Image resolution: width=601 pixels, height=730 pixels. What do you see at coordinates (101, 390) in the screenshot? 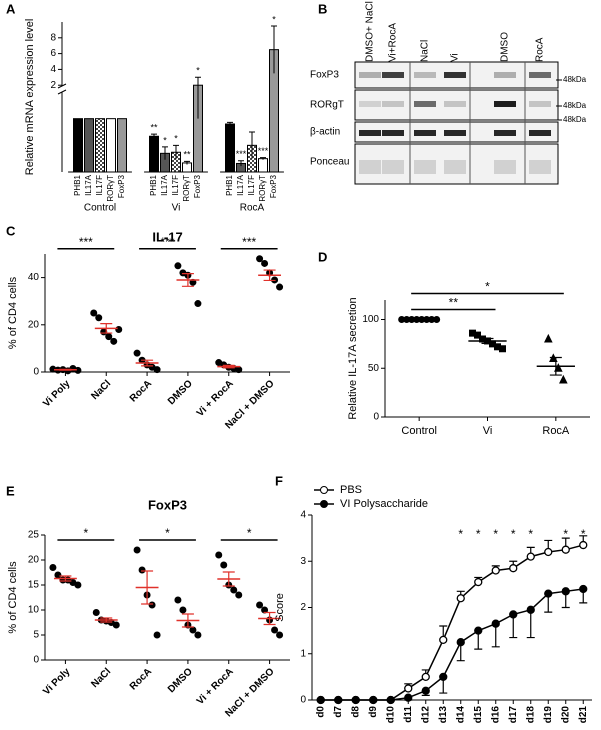
I see `x-tick-label: NaCl` at bounding box center [101, 390].